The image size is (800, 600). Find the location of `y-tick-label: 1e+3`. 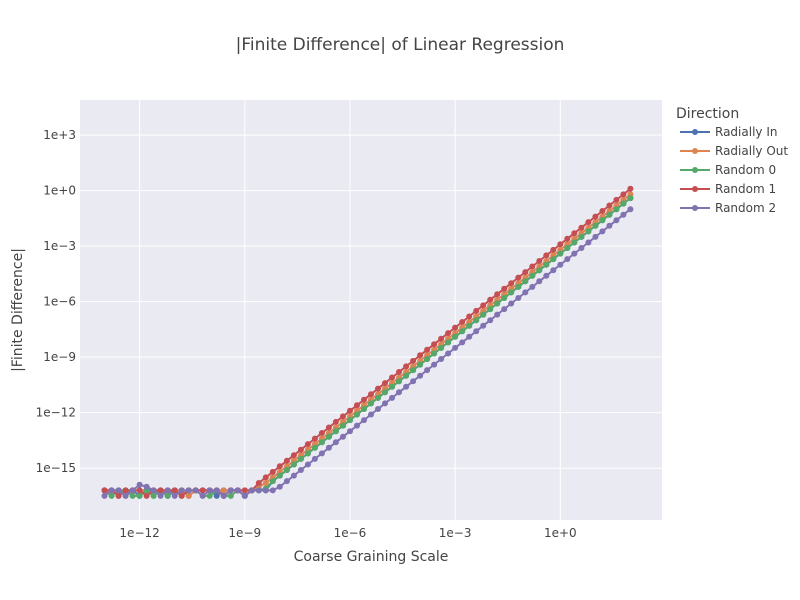

y-tick-label: 1e+3 is located at coordinates (59, 135).